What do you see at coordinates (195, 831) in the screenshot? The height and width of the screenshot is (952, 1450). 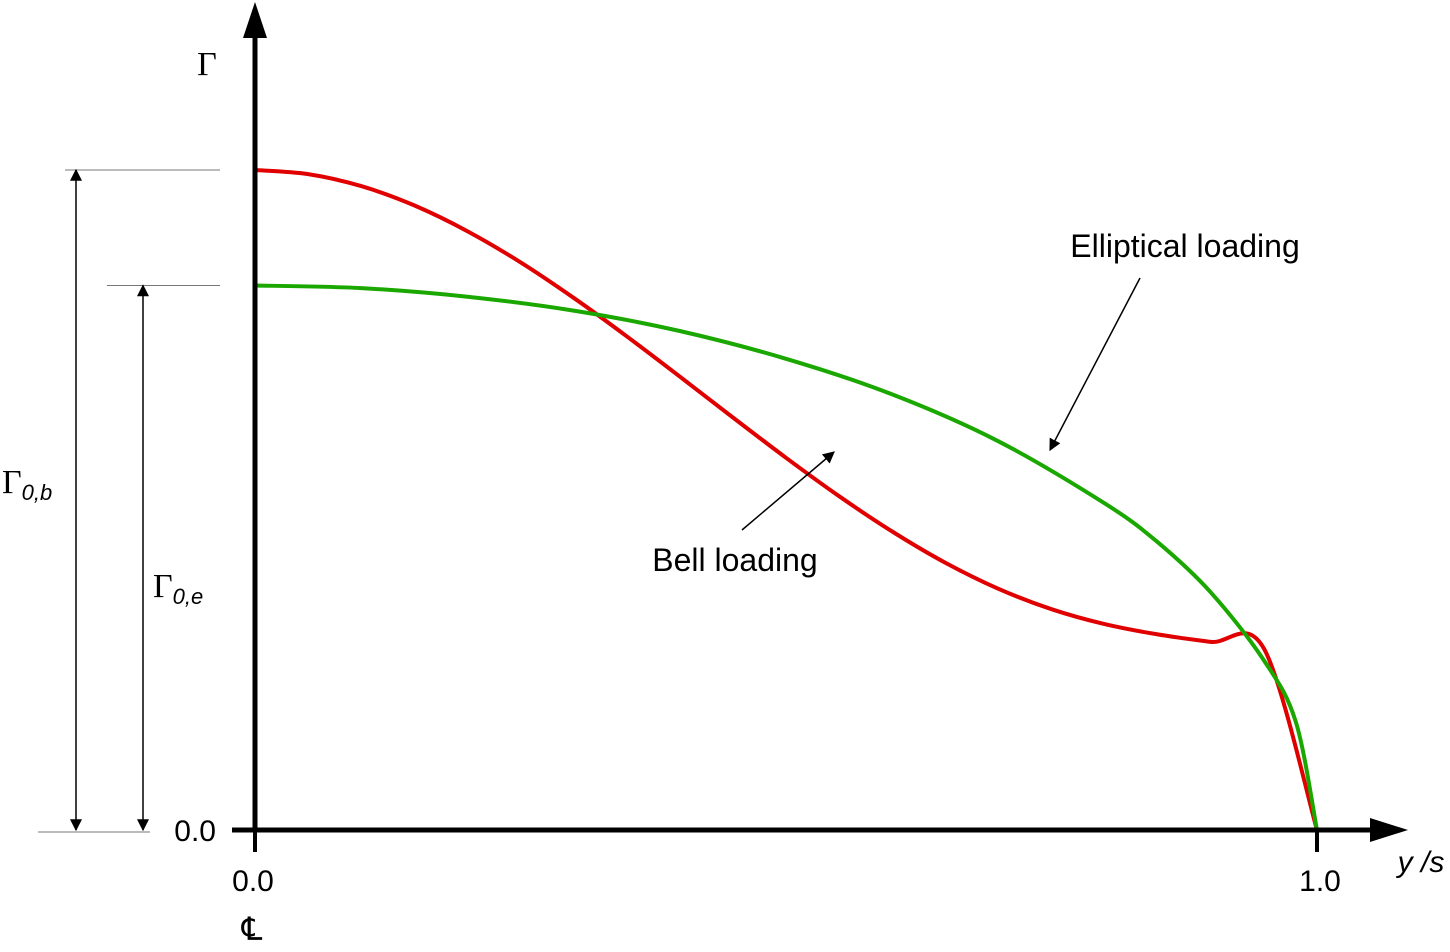 I see `y-tick-label-0: 0.0` at bounding box center [195, 831].